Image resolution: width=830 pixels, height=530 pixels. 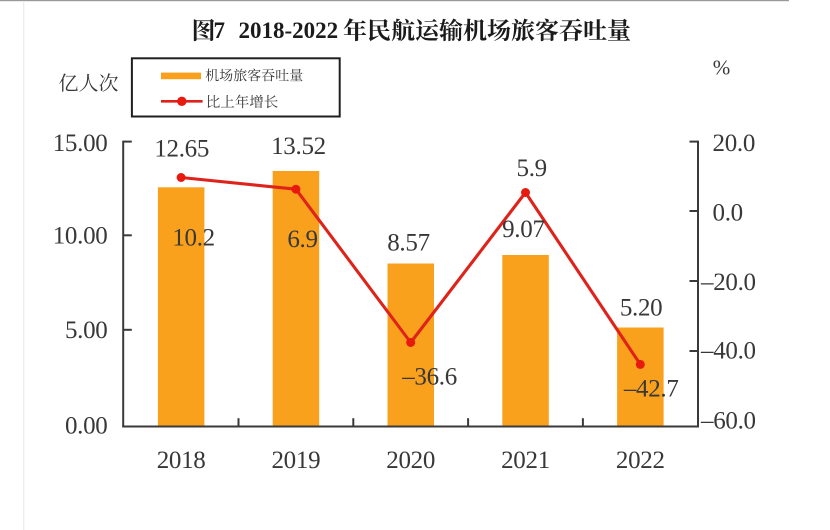 What do you see at coordinates (641, 307) in the screenshot?
I see `svg-text: 5.20` at bounding box center [641, 307].